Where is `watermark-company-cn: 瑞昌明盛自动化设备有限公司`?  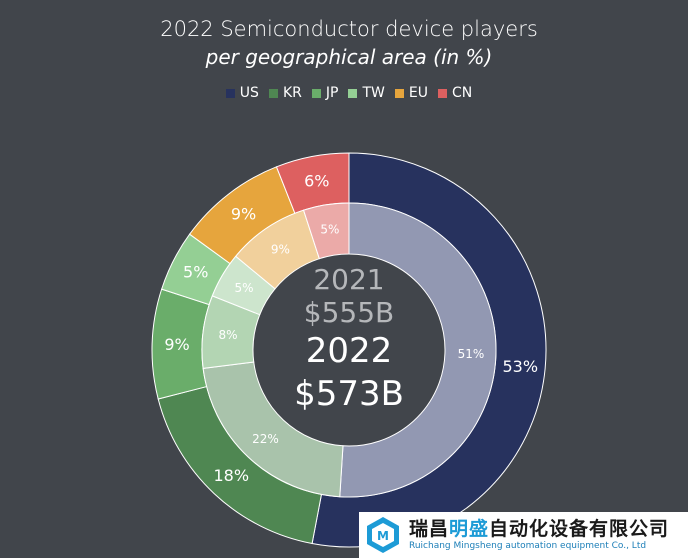 watermark-company-cn: 瑞昌明盛自动化设备有限公司 is located at coordinates (539, 529).